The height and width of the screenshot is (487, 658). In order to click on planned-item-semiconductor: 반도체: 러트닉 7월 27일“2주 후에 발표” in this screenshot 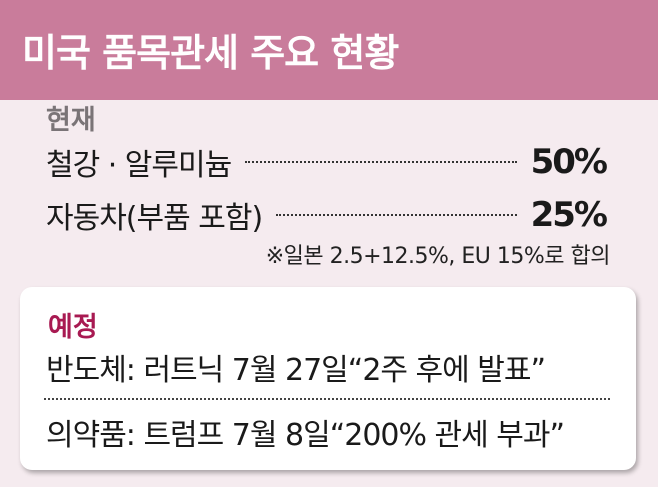, I will do `click(296, 370)`.